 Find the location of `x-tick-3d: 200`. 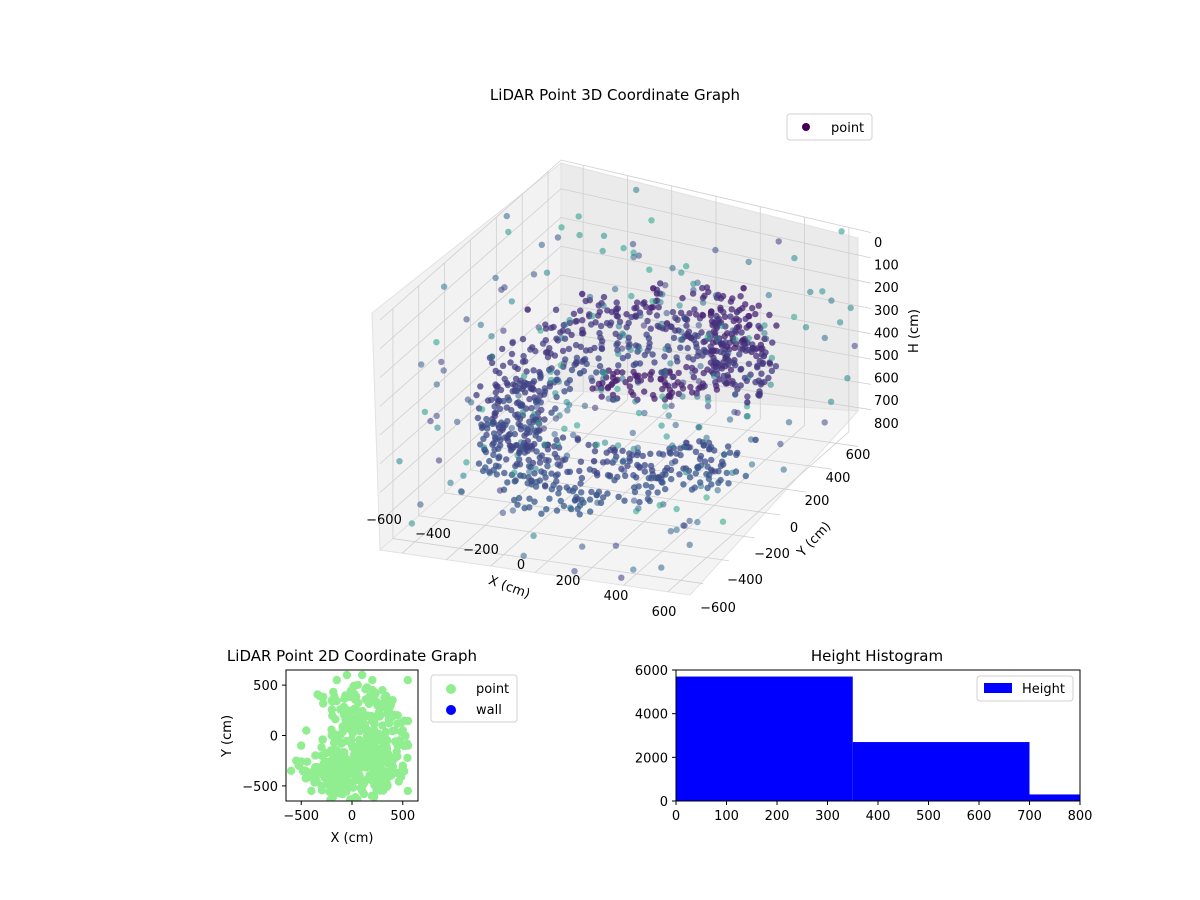

x-tick-3d: 200 is located at coordinates (568, 581).